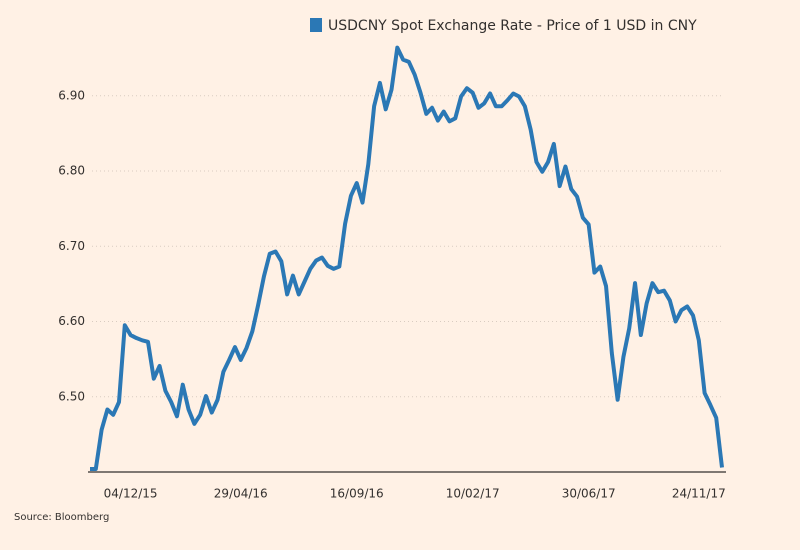  What do you see at coordinates (71, 171) in the screenshot?
I see `y-tick-label: 6.80` at bounding box center [71, 171].